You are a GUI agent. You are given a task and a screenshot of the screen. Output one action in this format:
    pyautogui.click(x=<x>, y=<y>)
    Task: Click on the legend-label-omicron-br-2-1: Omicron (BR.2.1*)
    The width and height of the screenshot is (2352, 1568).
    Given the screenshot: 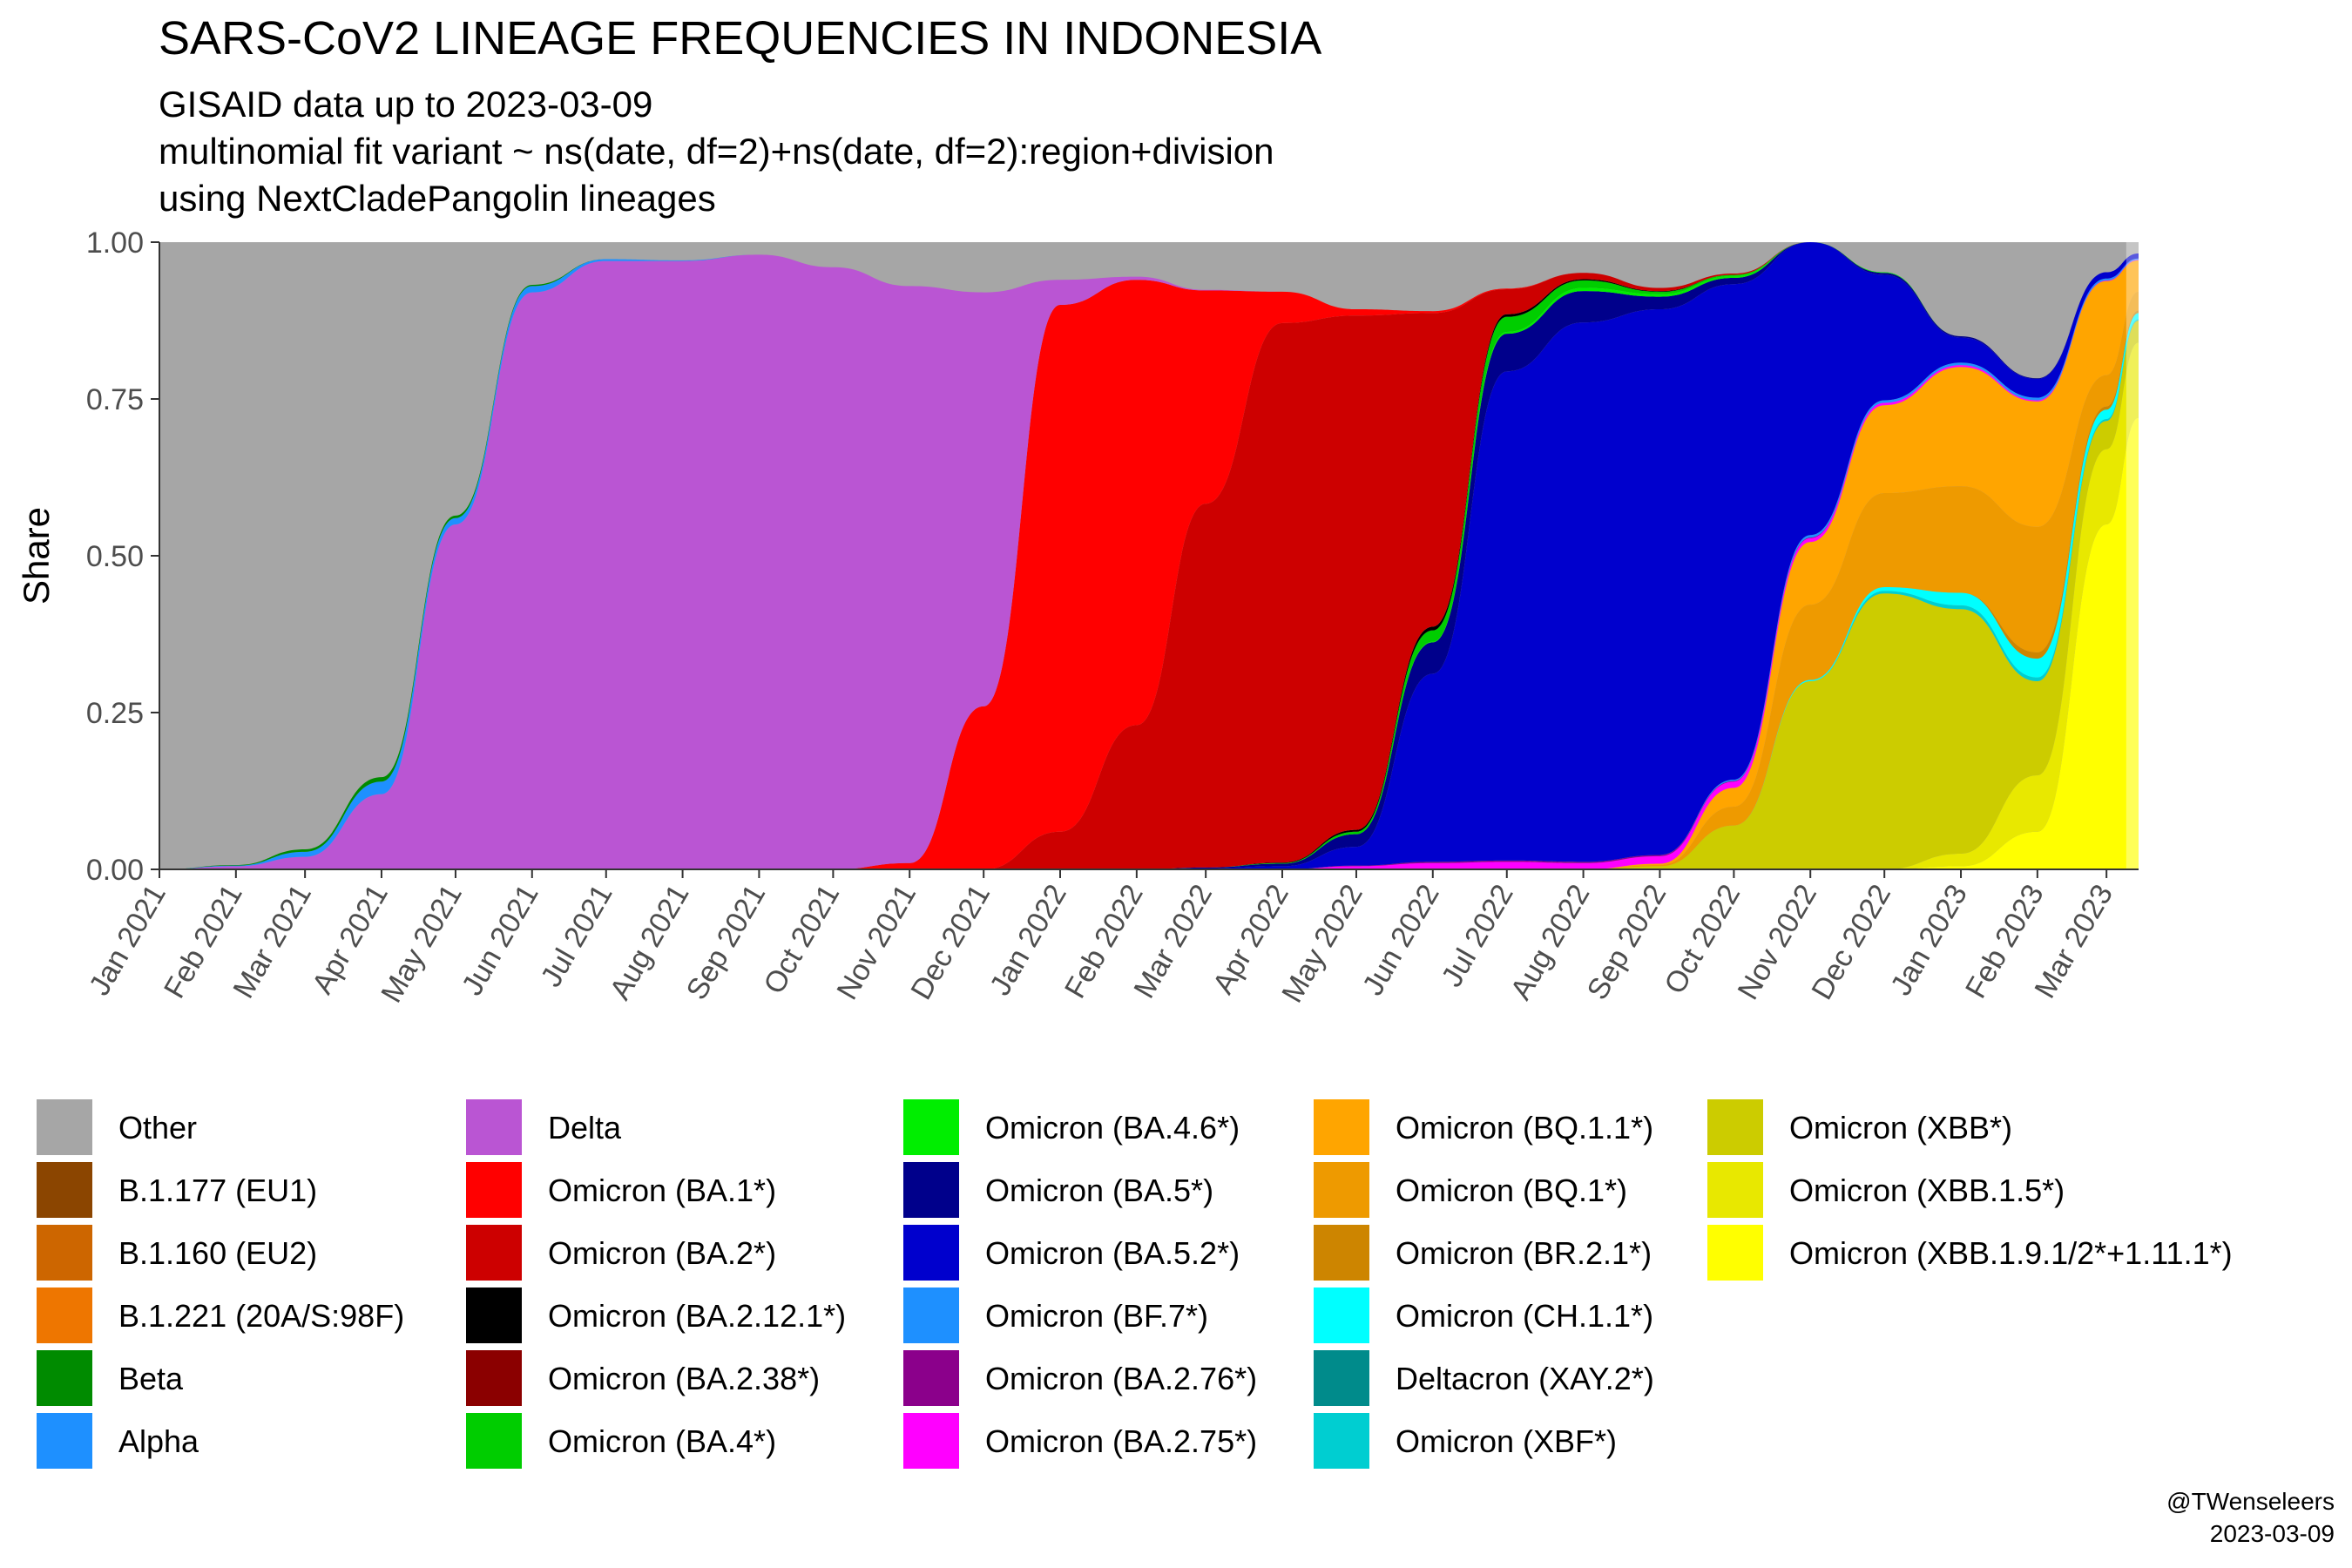 What is the action you would take?
    pyautogui.click(x=1524, y=1253)
    